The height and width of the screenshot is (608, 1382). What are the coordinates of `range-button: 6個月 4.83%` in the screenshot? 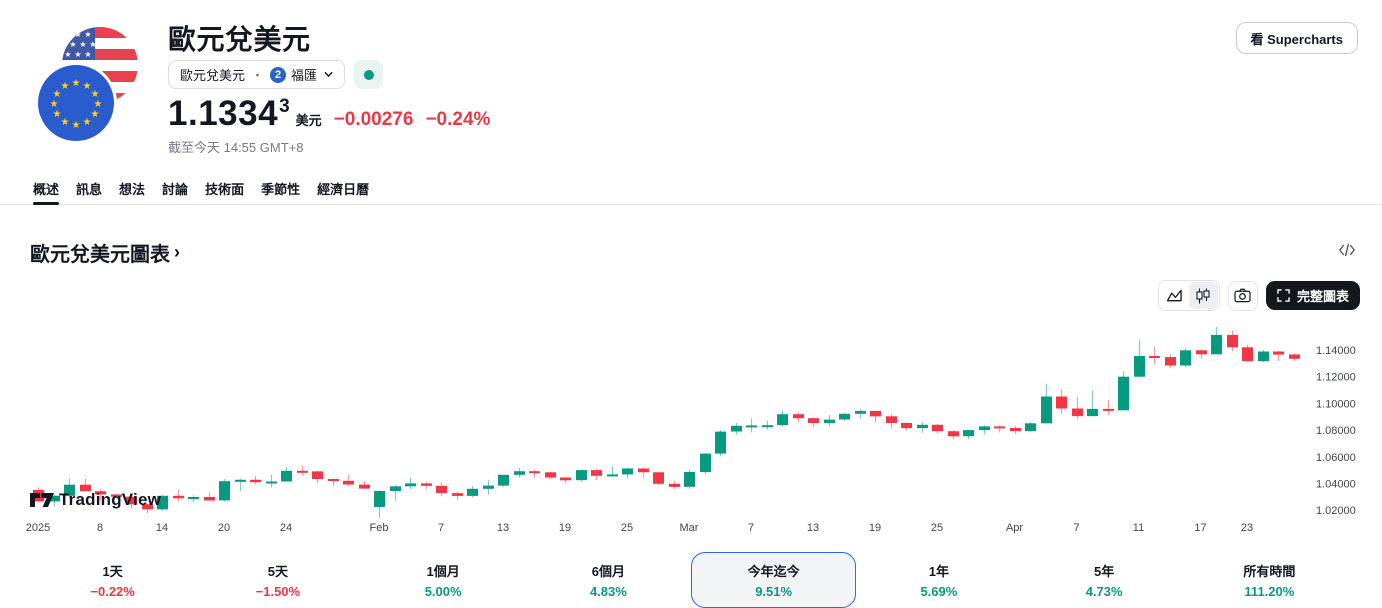 It's located at (608, 580).